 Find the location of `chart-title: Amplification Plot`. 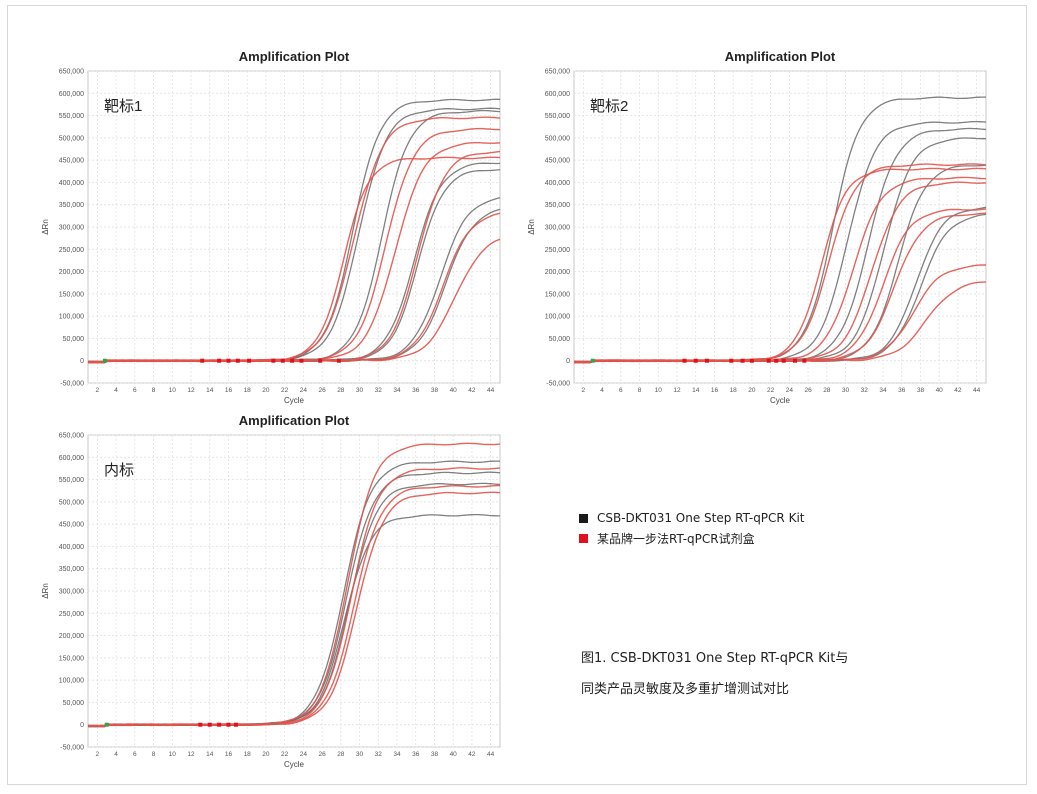

chart-title: Amplification Plot is located at coordinates (294, 56).